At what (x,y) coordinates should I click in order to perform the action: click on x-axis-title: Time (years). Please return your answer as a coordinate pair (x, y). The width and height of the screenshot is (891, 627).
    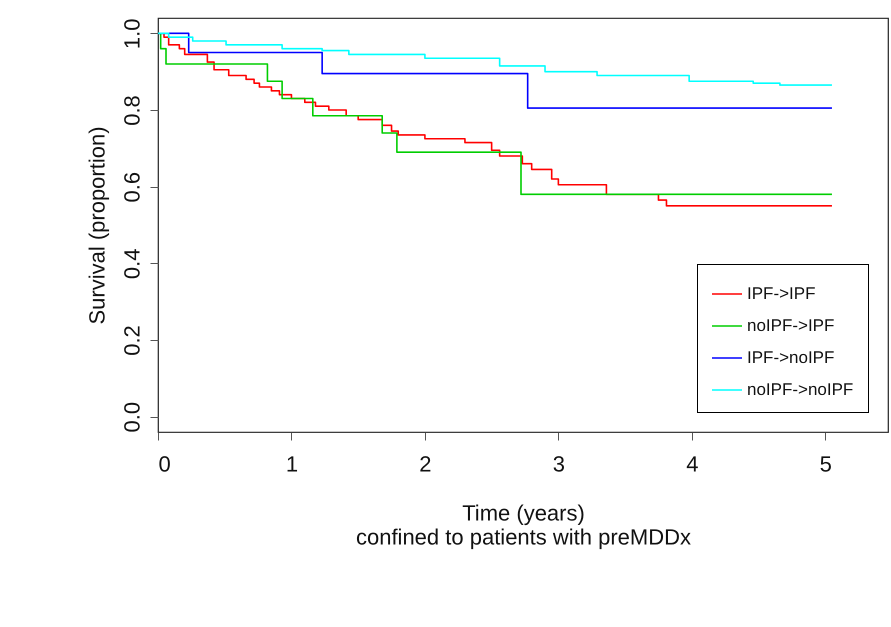
    Looking at the image, I should click on (523, 513).